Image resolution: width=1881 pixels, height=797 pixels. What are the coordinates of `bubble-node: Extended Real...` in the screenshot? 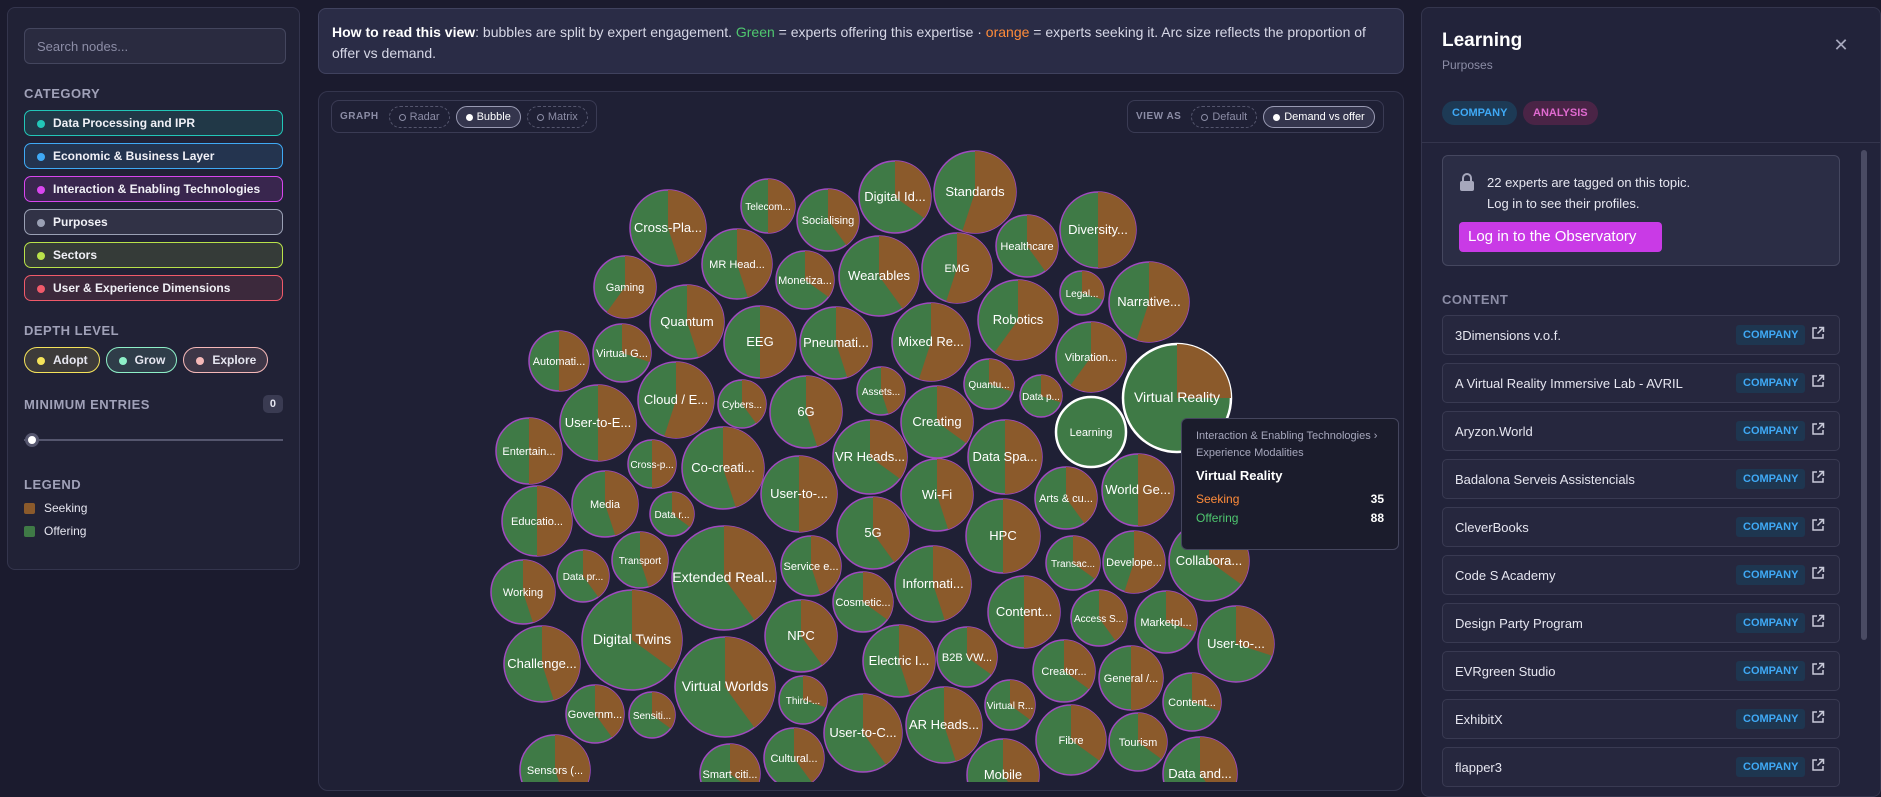 It's located at (724, 578).